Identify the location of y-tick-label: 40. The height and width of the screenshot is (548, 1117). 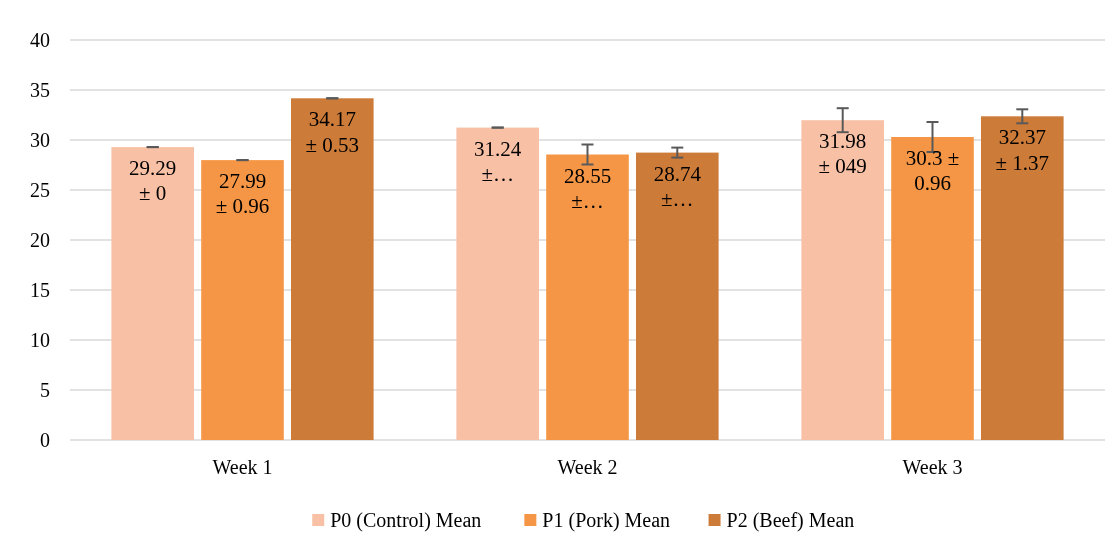
(40, 40).